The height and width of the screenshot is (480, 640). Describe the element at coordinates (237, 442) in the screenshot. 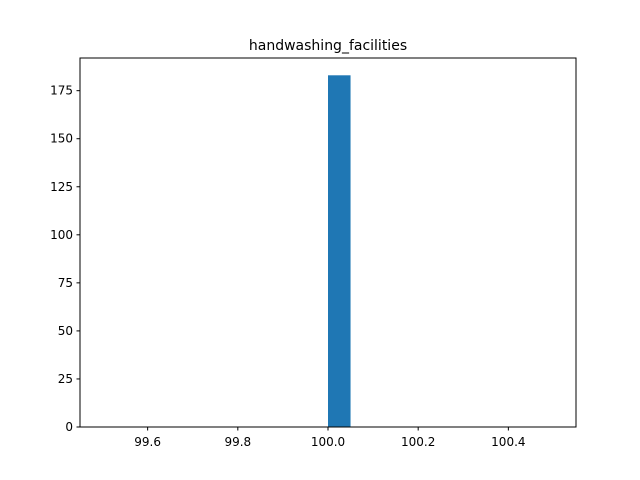

I see `x-tick-label: 99.8` at that location.